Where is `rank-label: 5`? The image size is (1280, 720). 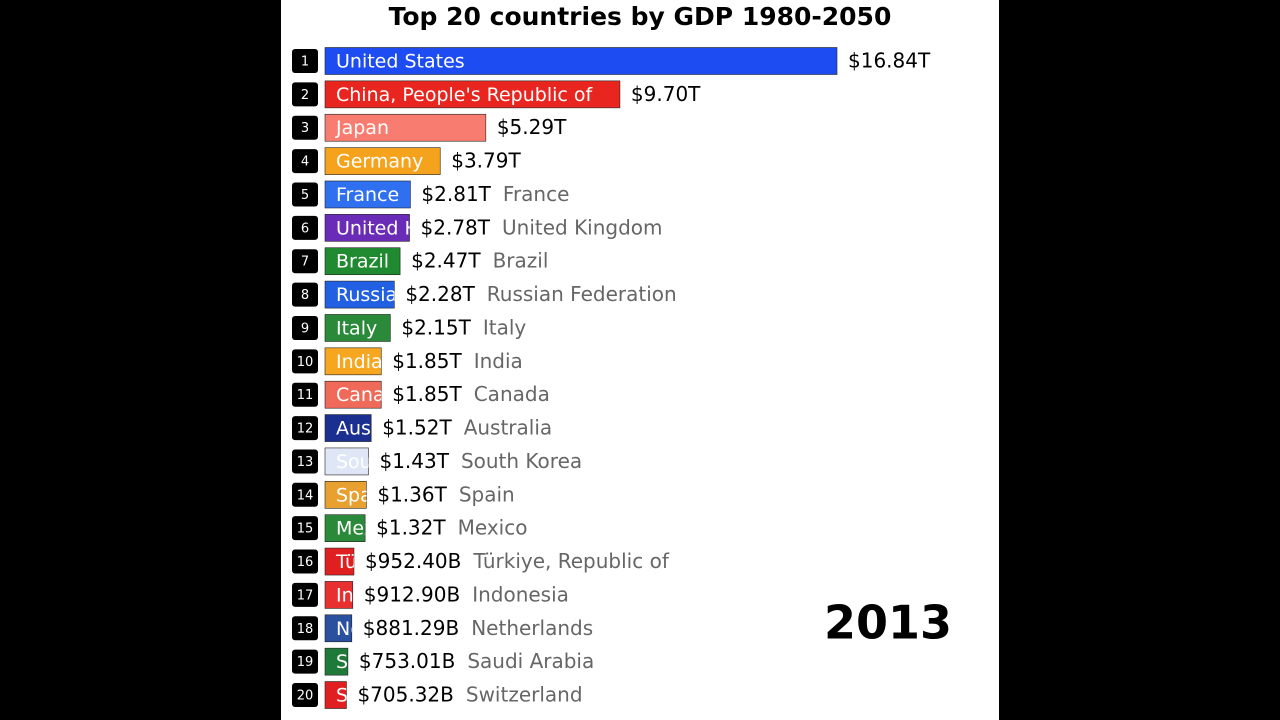 rank-label: 5 is located at coordinates (305, 195).